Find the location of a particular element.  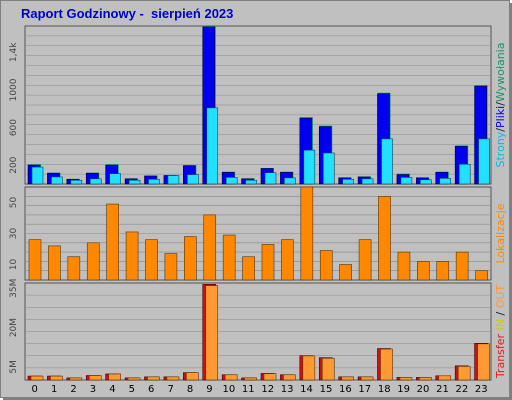

x-tick-label: 0 is located at coordinates (35, 389).